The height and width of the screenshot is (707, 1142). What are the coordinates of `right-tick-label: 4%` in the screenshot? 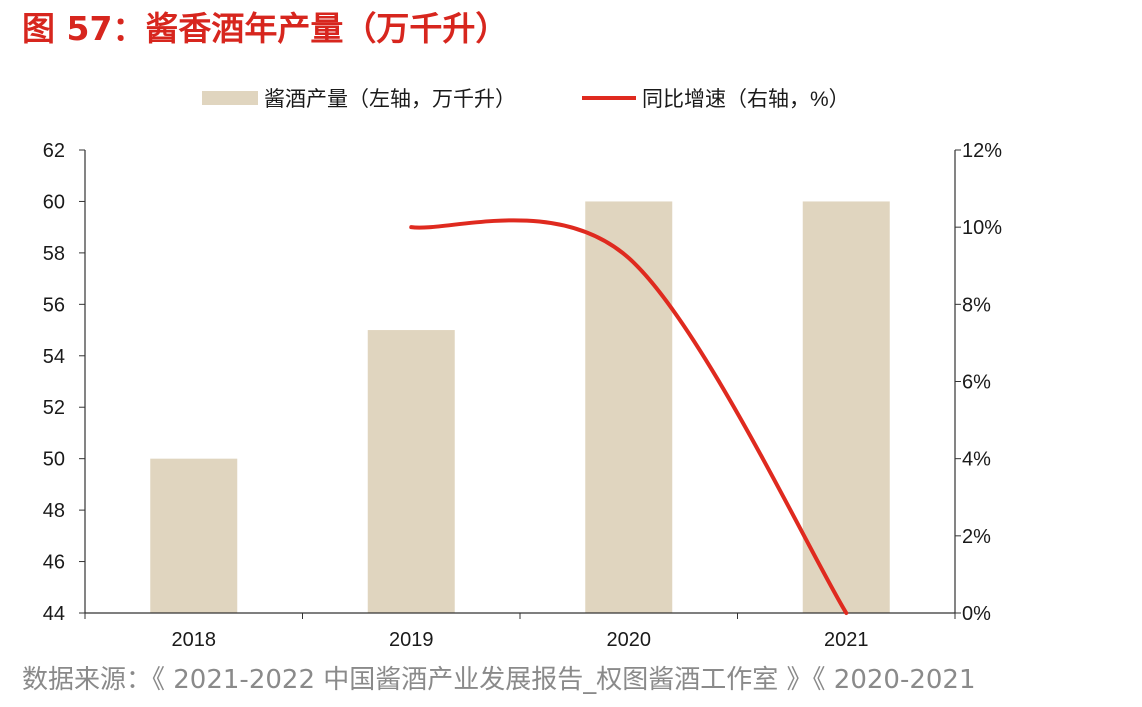 It's located at (976, 460).